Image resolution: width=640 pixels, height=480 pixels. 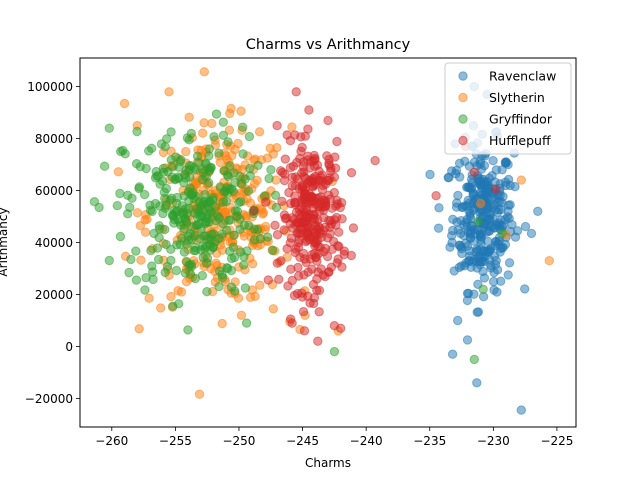 What do you see at coordinates (556, 441) in the screenshot?
I see `x-tick-label: −225` at bounding box center [556, 441].